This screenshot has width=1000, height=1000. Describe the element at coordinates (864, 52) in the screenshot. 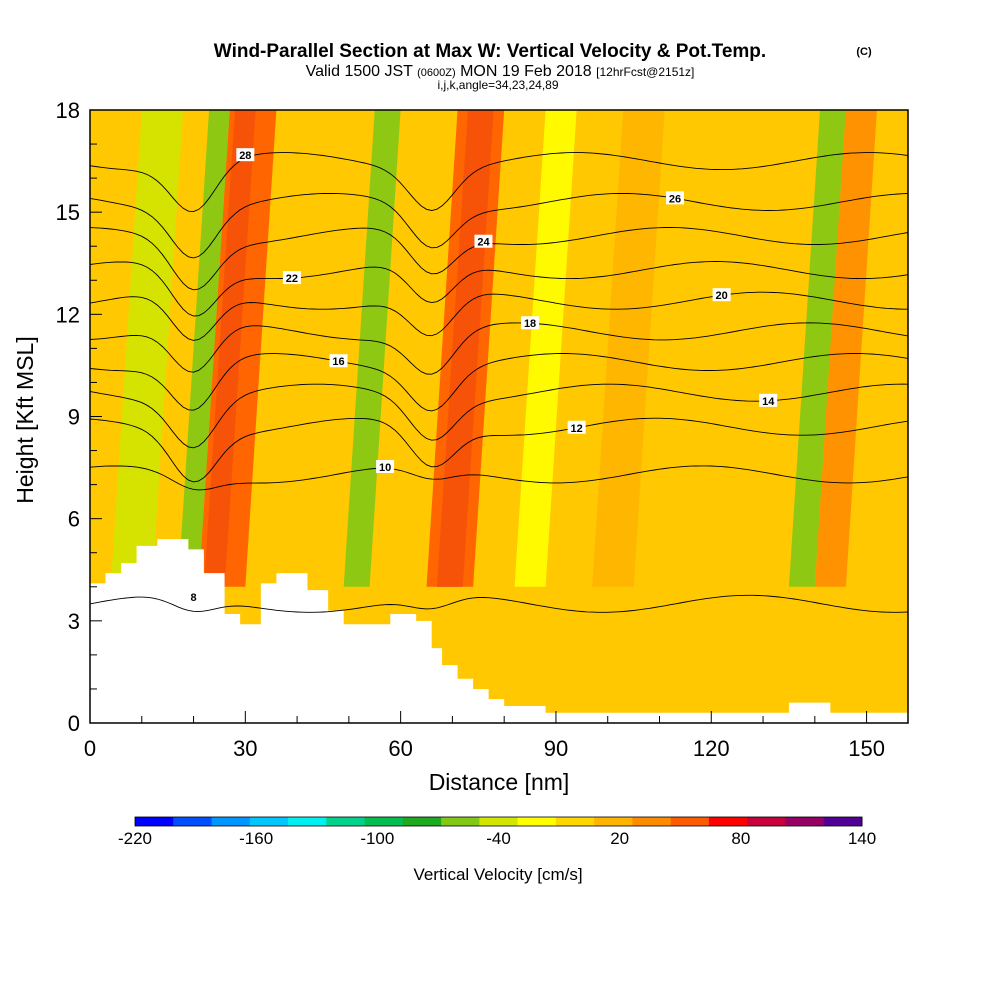

I see `copyright-mark: (C)` at that location.